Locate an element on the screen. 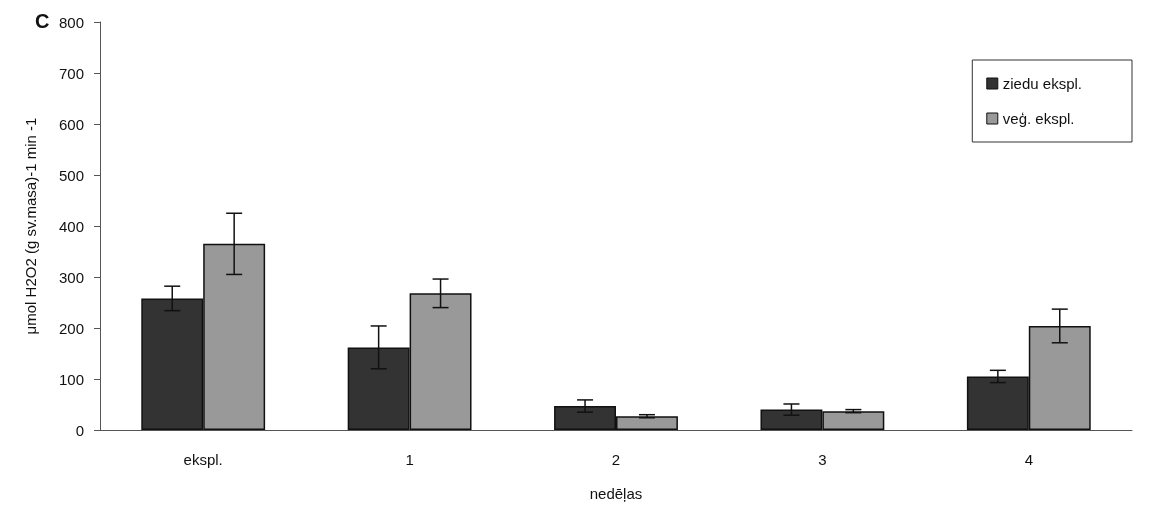 The height and width of the screenshot is (514, 1162). y-tick-label: 800 is located at coordinates (71, 22).